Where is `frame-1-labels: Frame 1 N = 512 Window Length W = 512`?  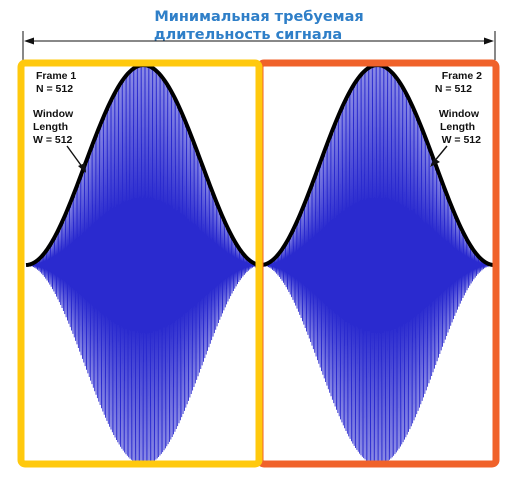
frame-1-labels: Frame 1 N = 512 Window Length W = 512 is located at coordinates (59, 121).